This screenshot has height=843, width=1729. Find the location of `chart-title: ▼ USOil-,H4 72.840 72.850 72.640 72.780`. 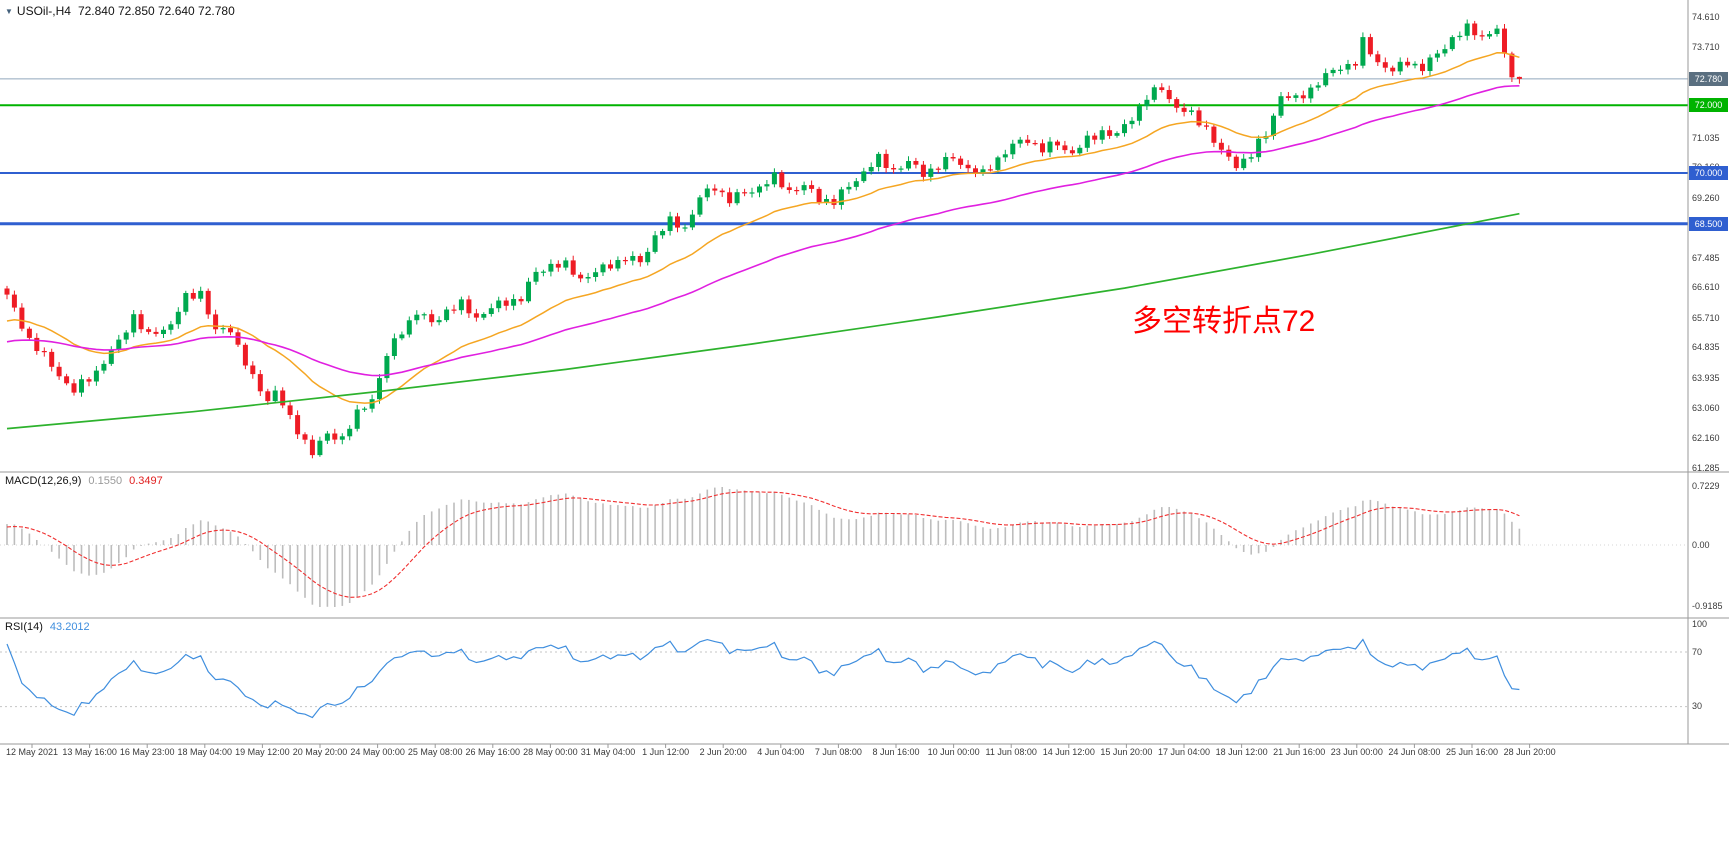

chart-title: ▼ USOil-,H4 72.840 72.850 72.640 72.780 is located at coordinates (120, 11).